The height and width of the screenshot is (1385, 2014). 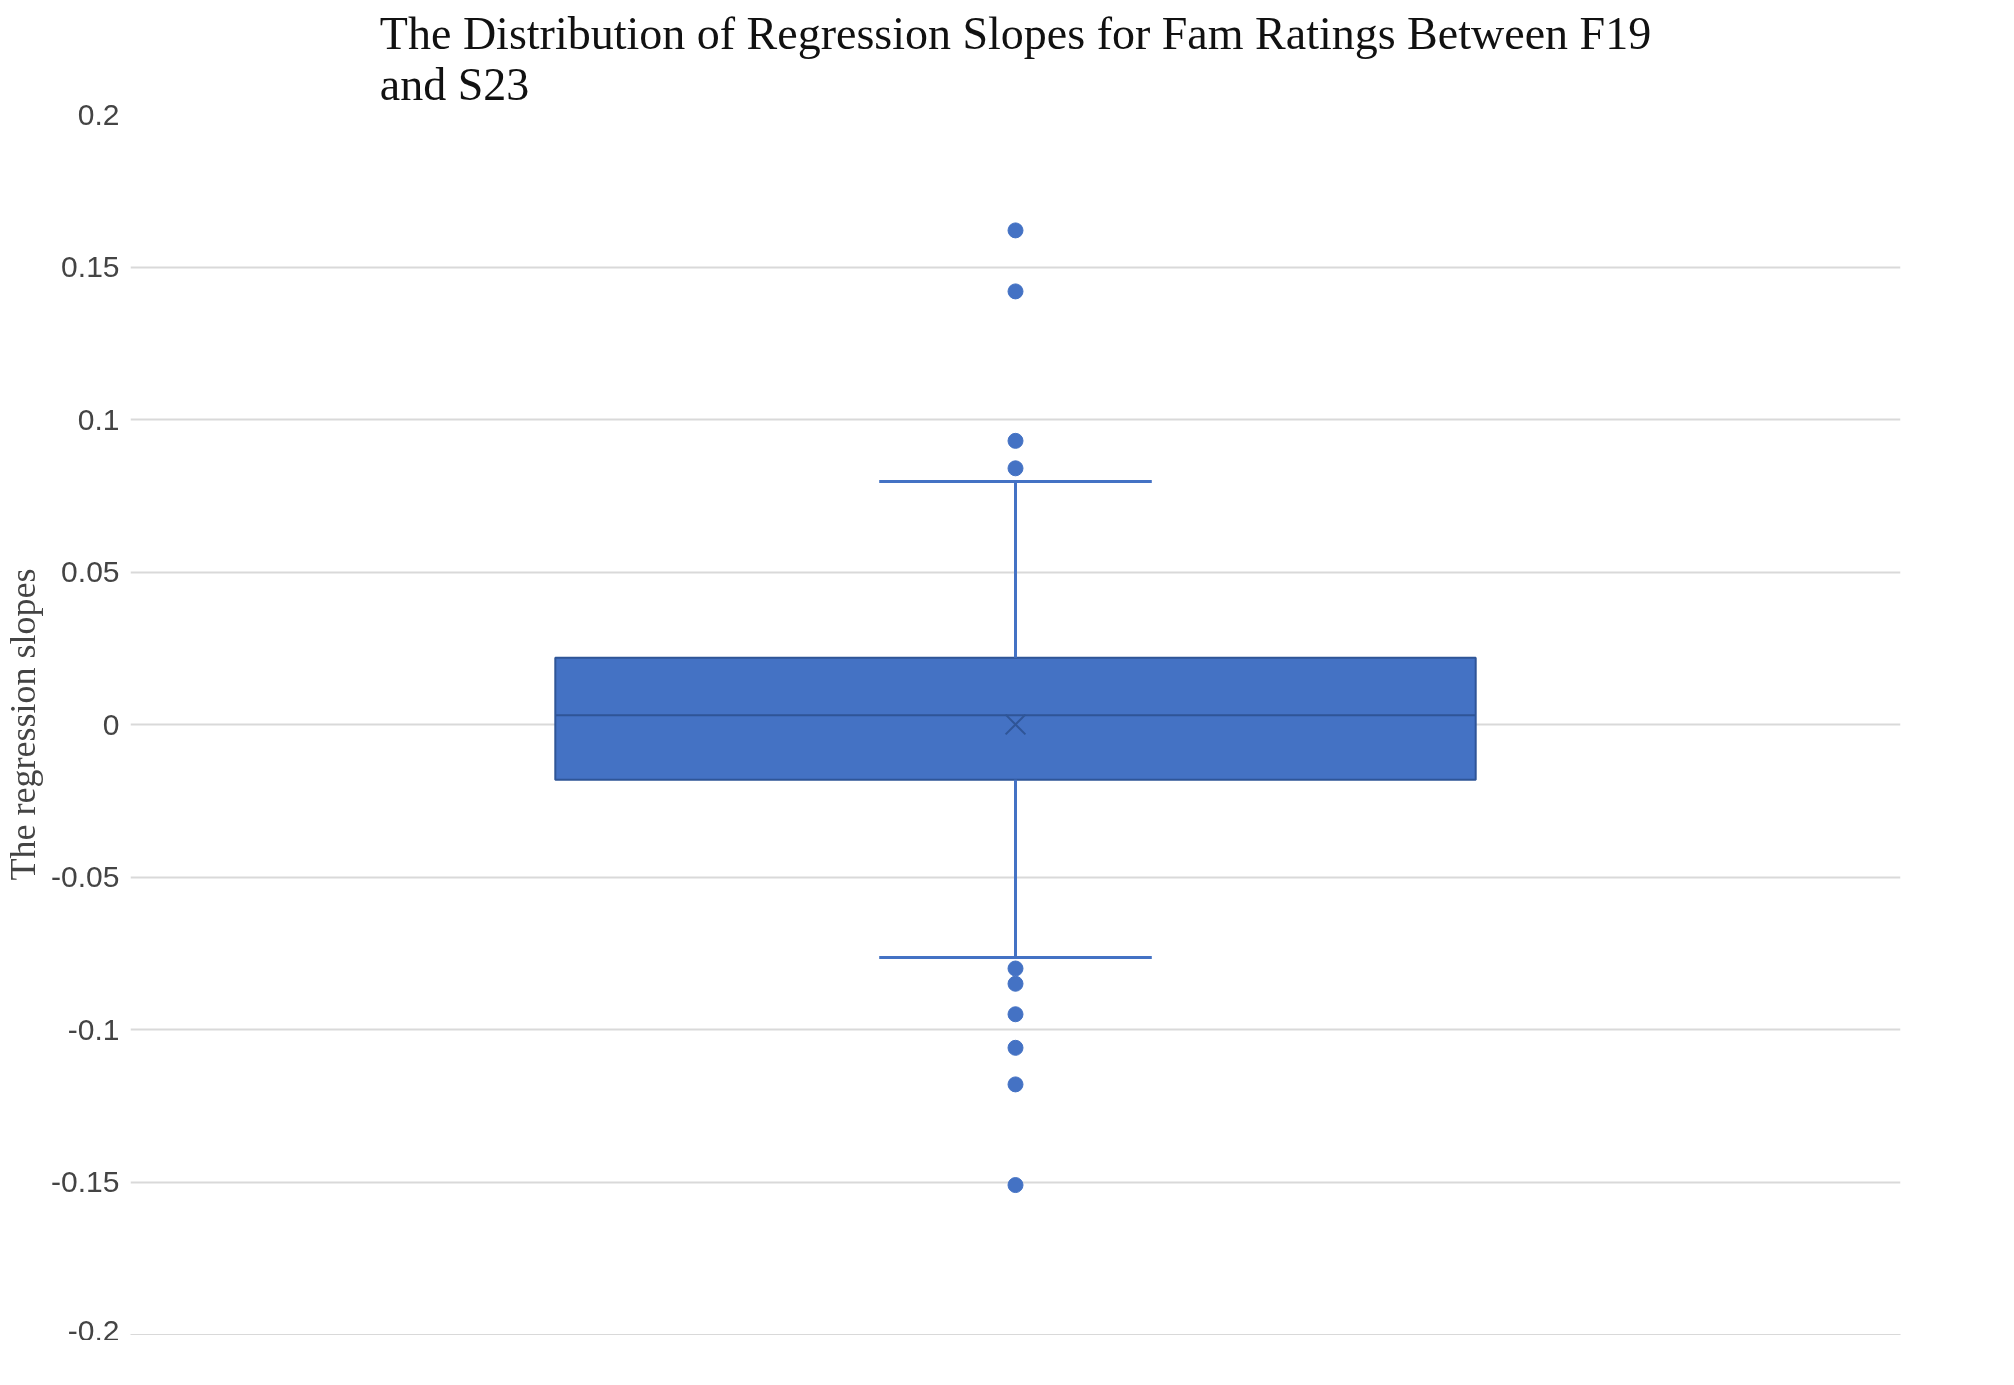 I want to click on y-tick-label: -0.1, so click(x=93, y=1029).